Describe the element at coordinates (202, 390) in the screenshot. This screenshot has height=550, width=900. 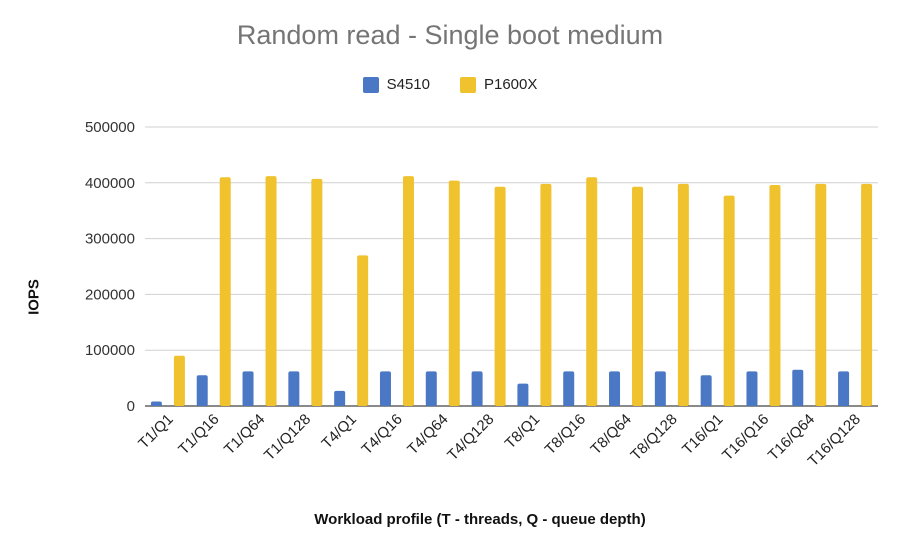
I see `bar-s4510-t1-q16` at that location.